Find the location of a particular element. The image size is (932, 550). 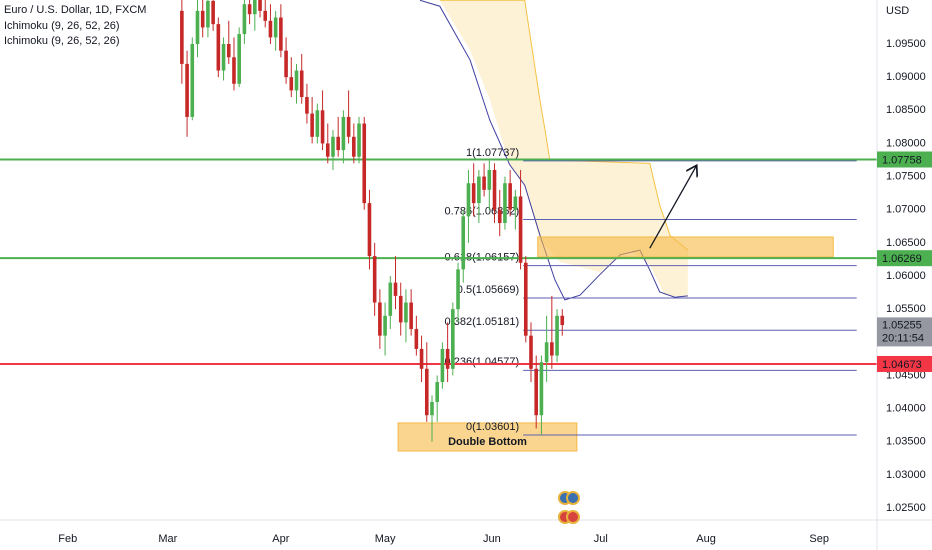

ichimoku-cloud is located at coordinates (563, 149).